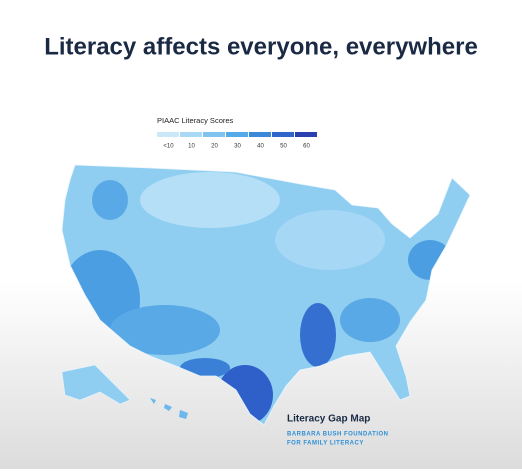 Image resolution: width=522 pixels, height=474 pixels. What do you see at coordinates (96, 384) in the screenshot?
I see `alaska` at bounding box center [96, 384].